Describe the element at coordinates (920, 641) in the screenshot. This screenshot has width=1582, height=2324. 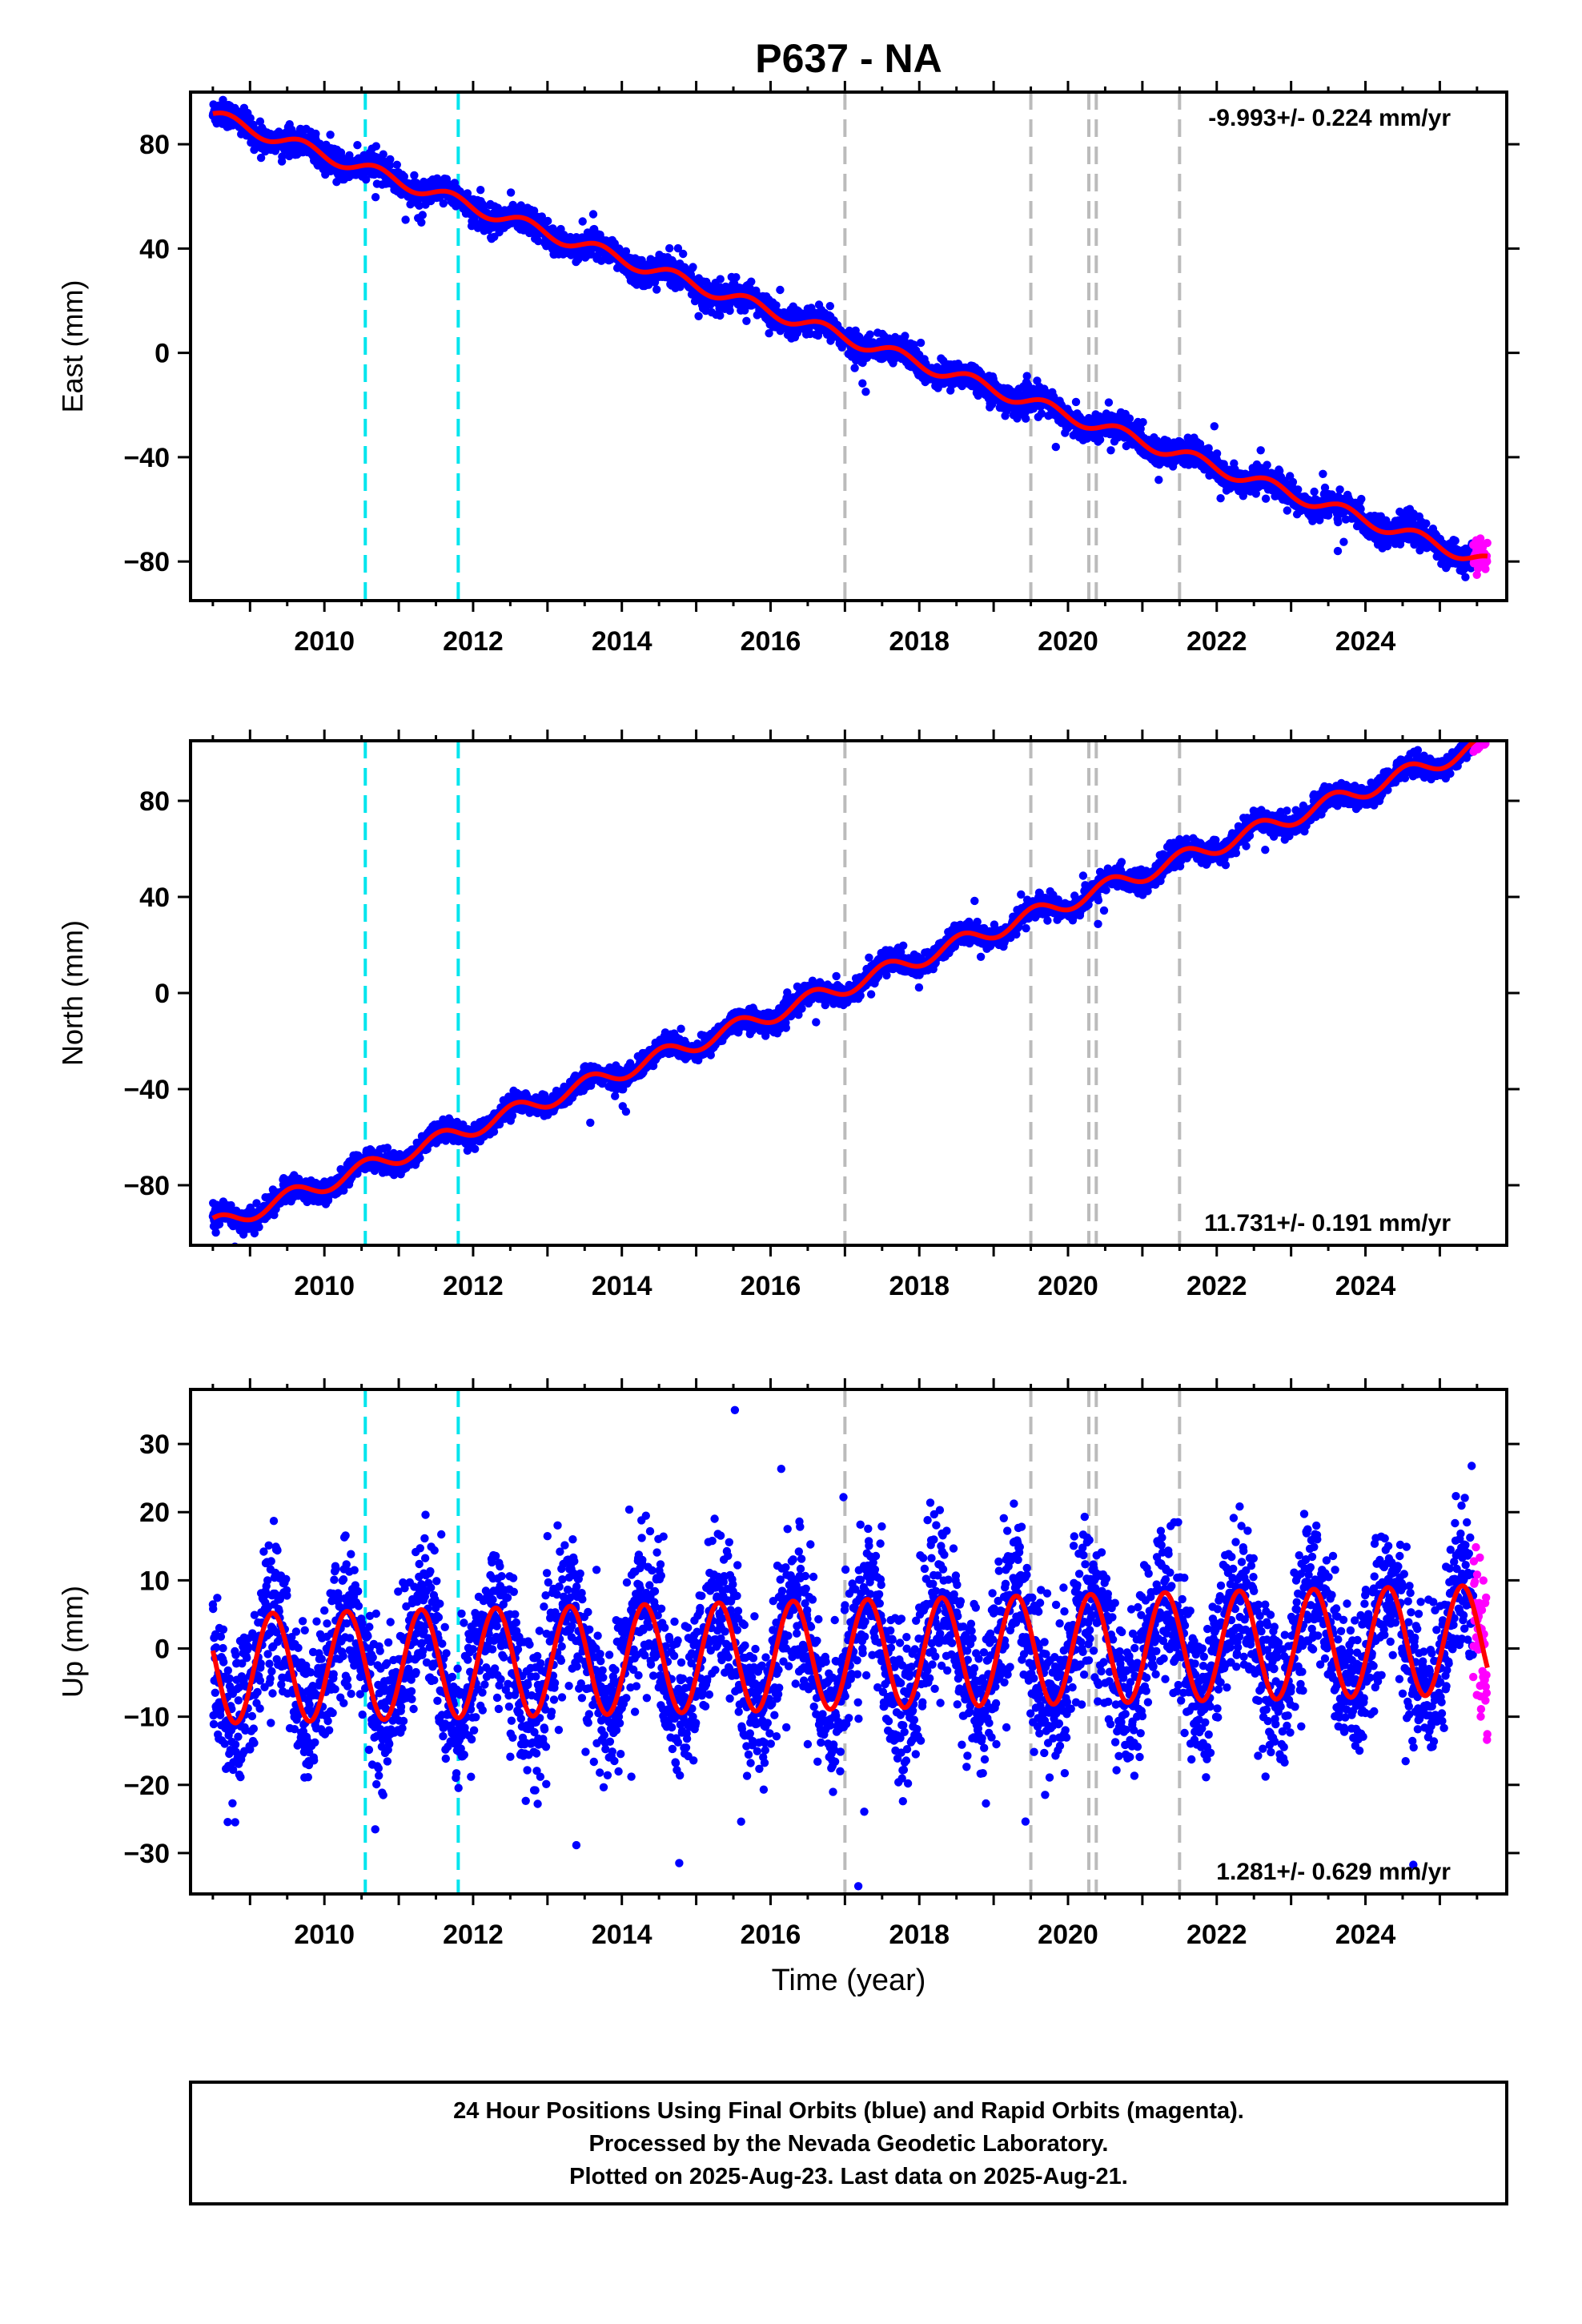
I see `x-tick-label-east: 2018` at that location.